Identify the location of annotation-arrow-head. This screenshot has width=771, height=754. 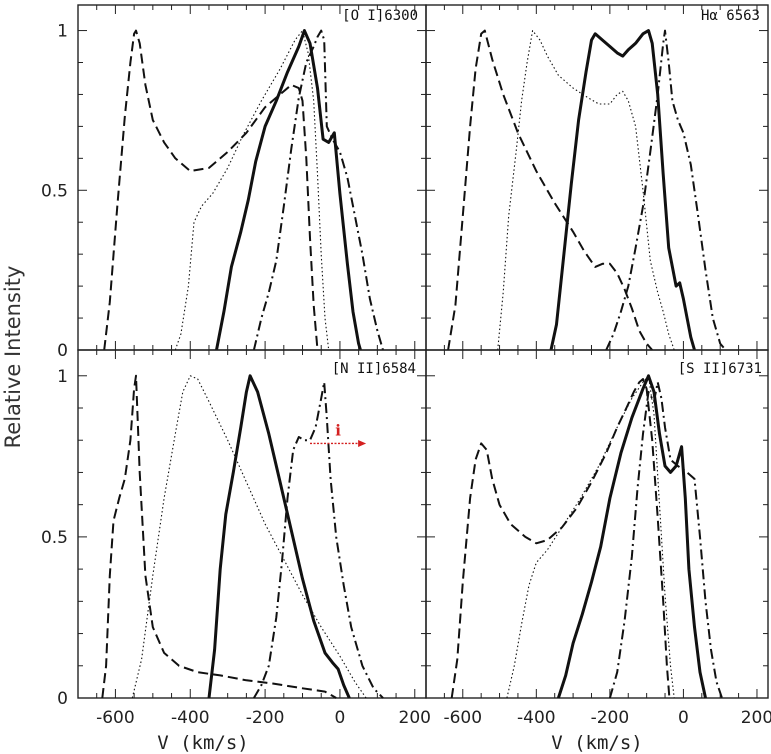
(362, 443).